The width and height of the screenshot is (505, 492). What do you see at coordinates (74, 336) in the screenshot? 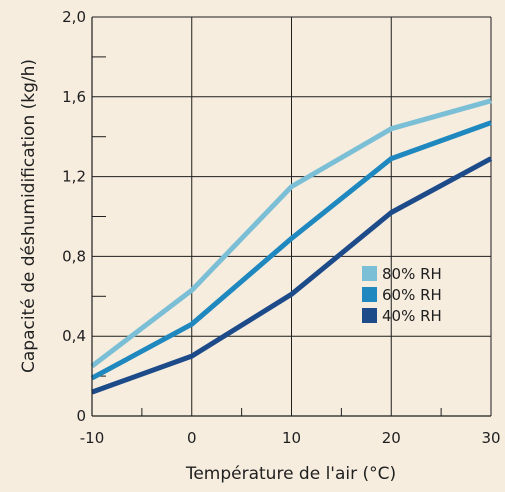
I see `y-tick-label: 0,4` at bounding box center [74, 336].